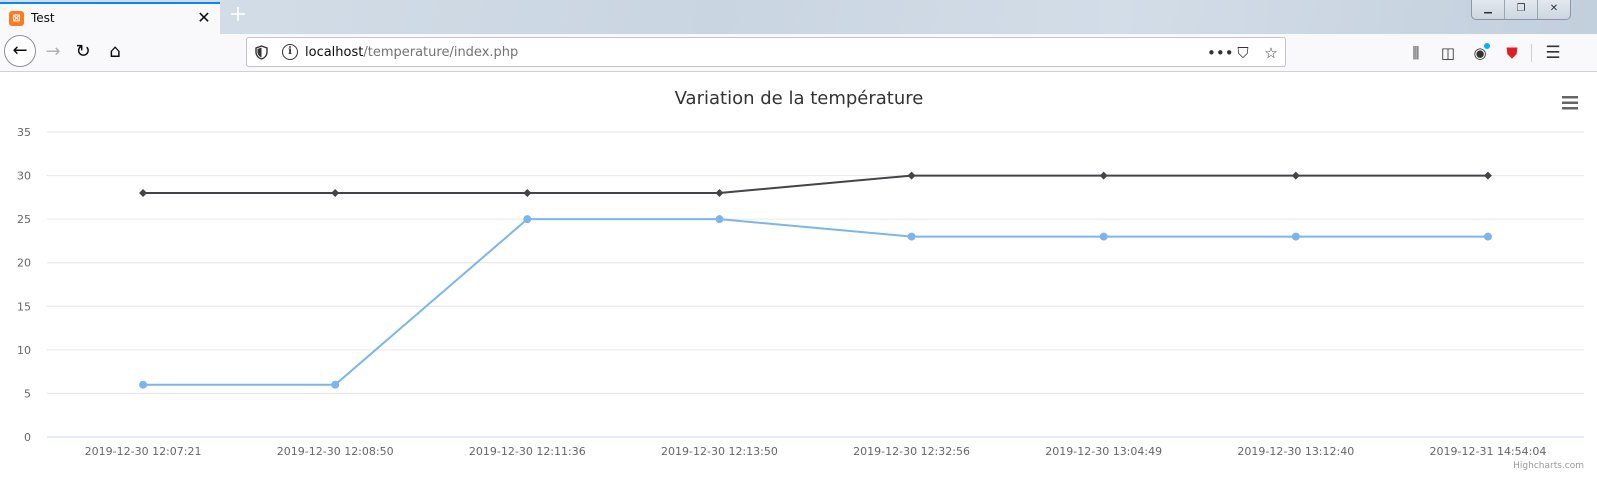  Describe the element at coordinates (441, 52) in the screenshot. I see `url-path: /temperature/index.php` at that location.